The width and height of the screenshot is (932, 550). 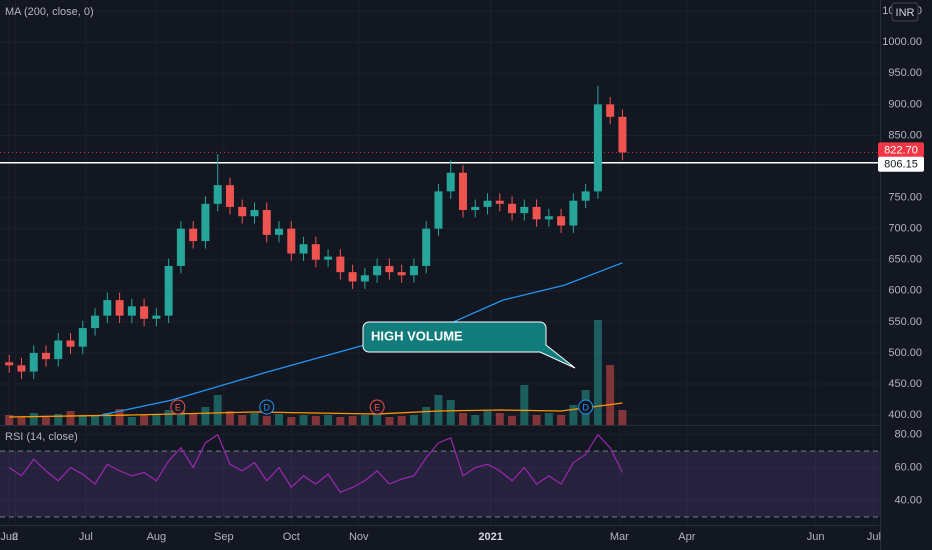 What do you see at coordinates (686, 537) in the screenshot?
I see `x-tick-label: Apr` at bounding box center [686, 537].